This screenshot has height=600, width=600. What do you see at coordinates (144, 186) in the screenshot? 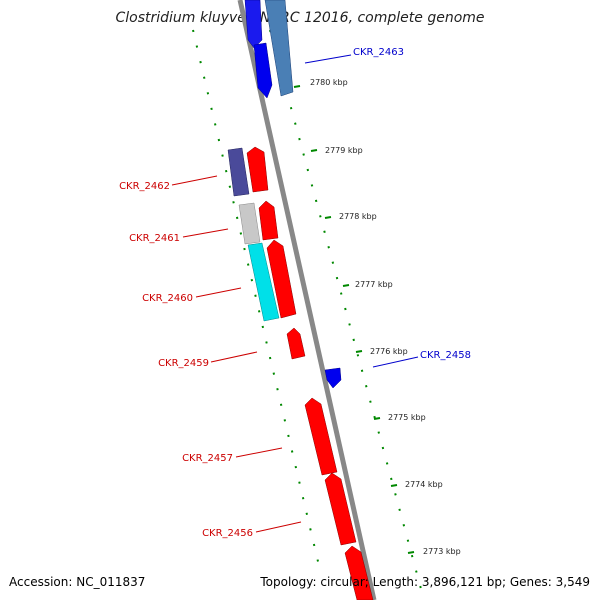
I see `gene-label-ckr-2462: CKR_2462` at bounding box center [144, 186].